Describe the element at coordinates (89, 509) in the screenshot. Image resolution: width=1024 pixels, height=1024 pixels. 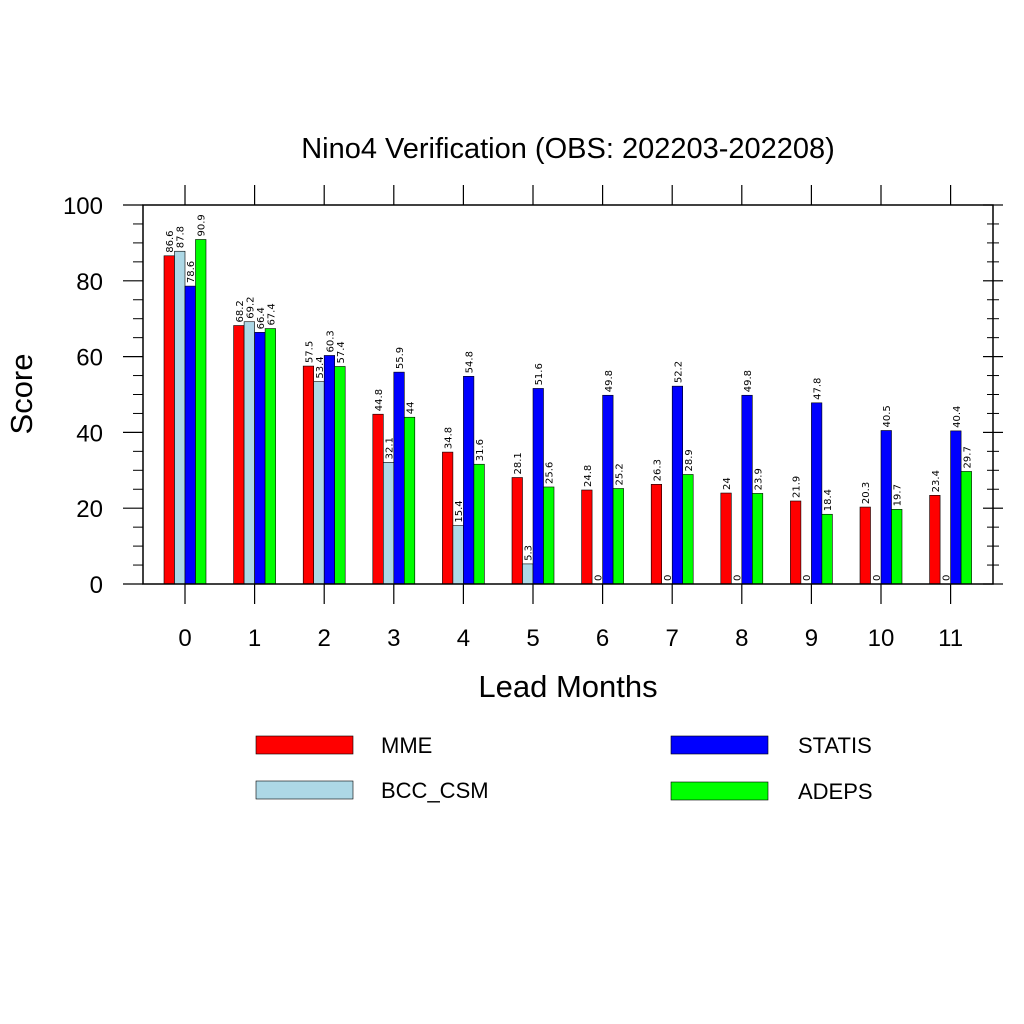
I see `y-tick-label: 20` at that location.